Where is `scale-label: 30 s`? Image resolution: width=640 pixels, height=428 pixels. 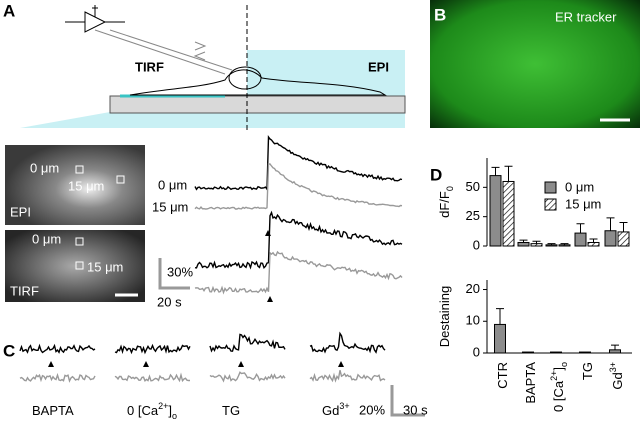 scale-label: 30 s is located at coordinates (415, 409).